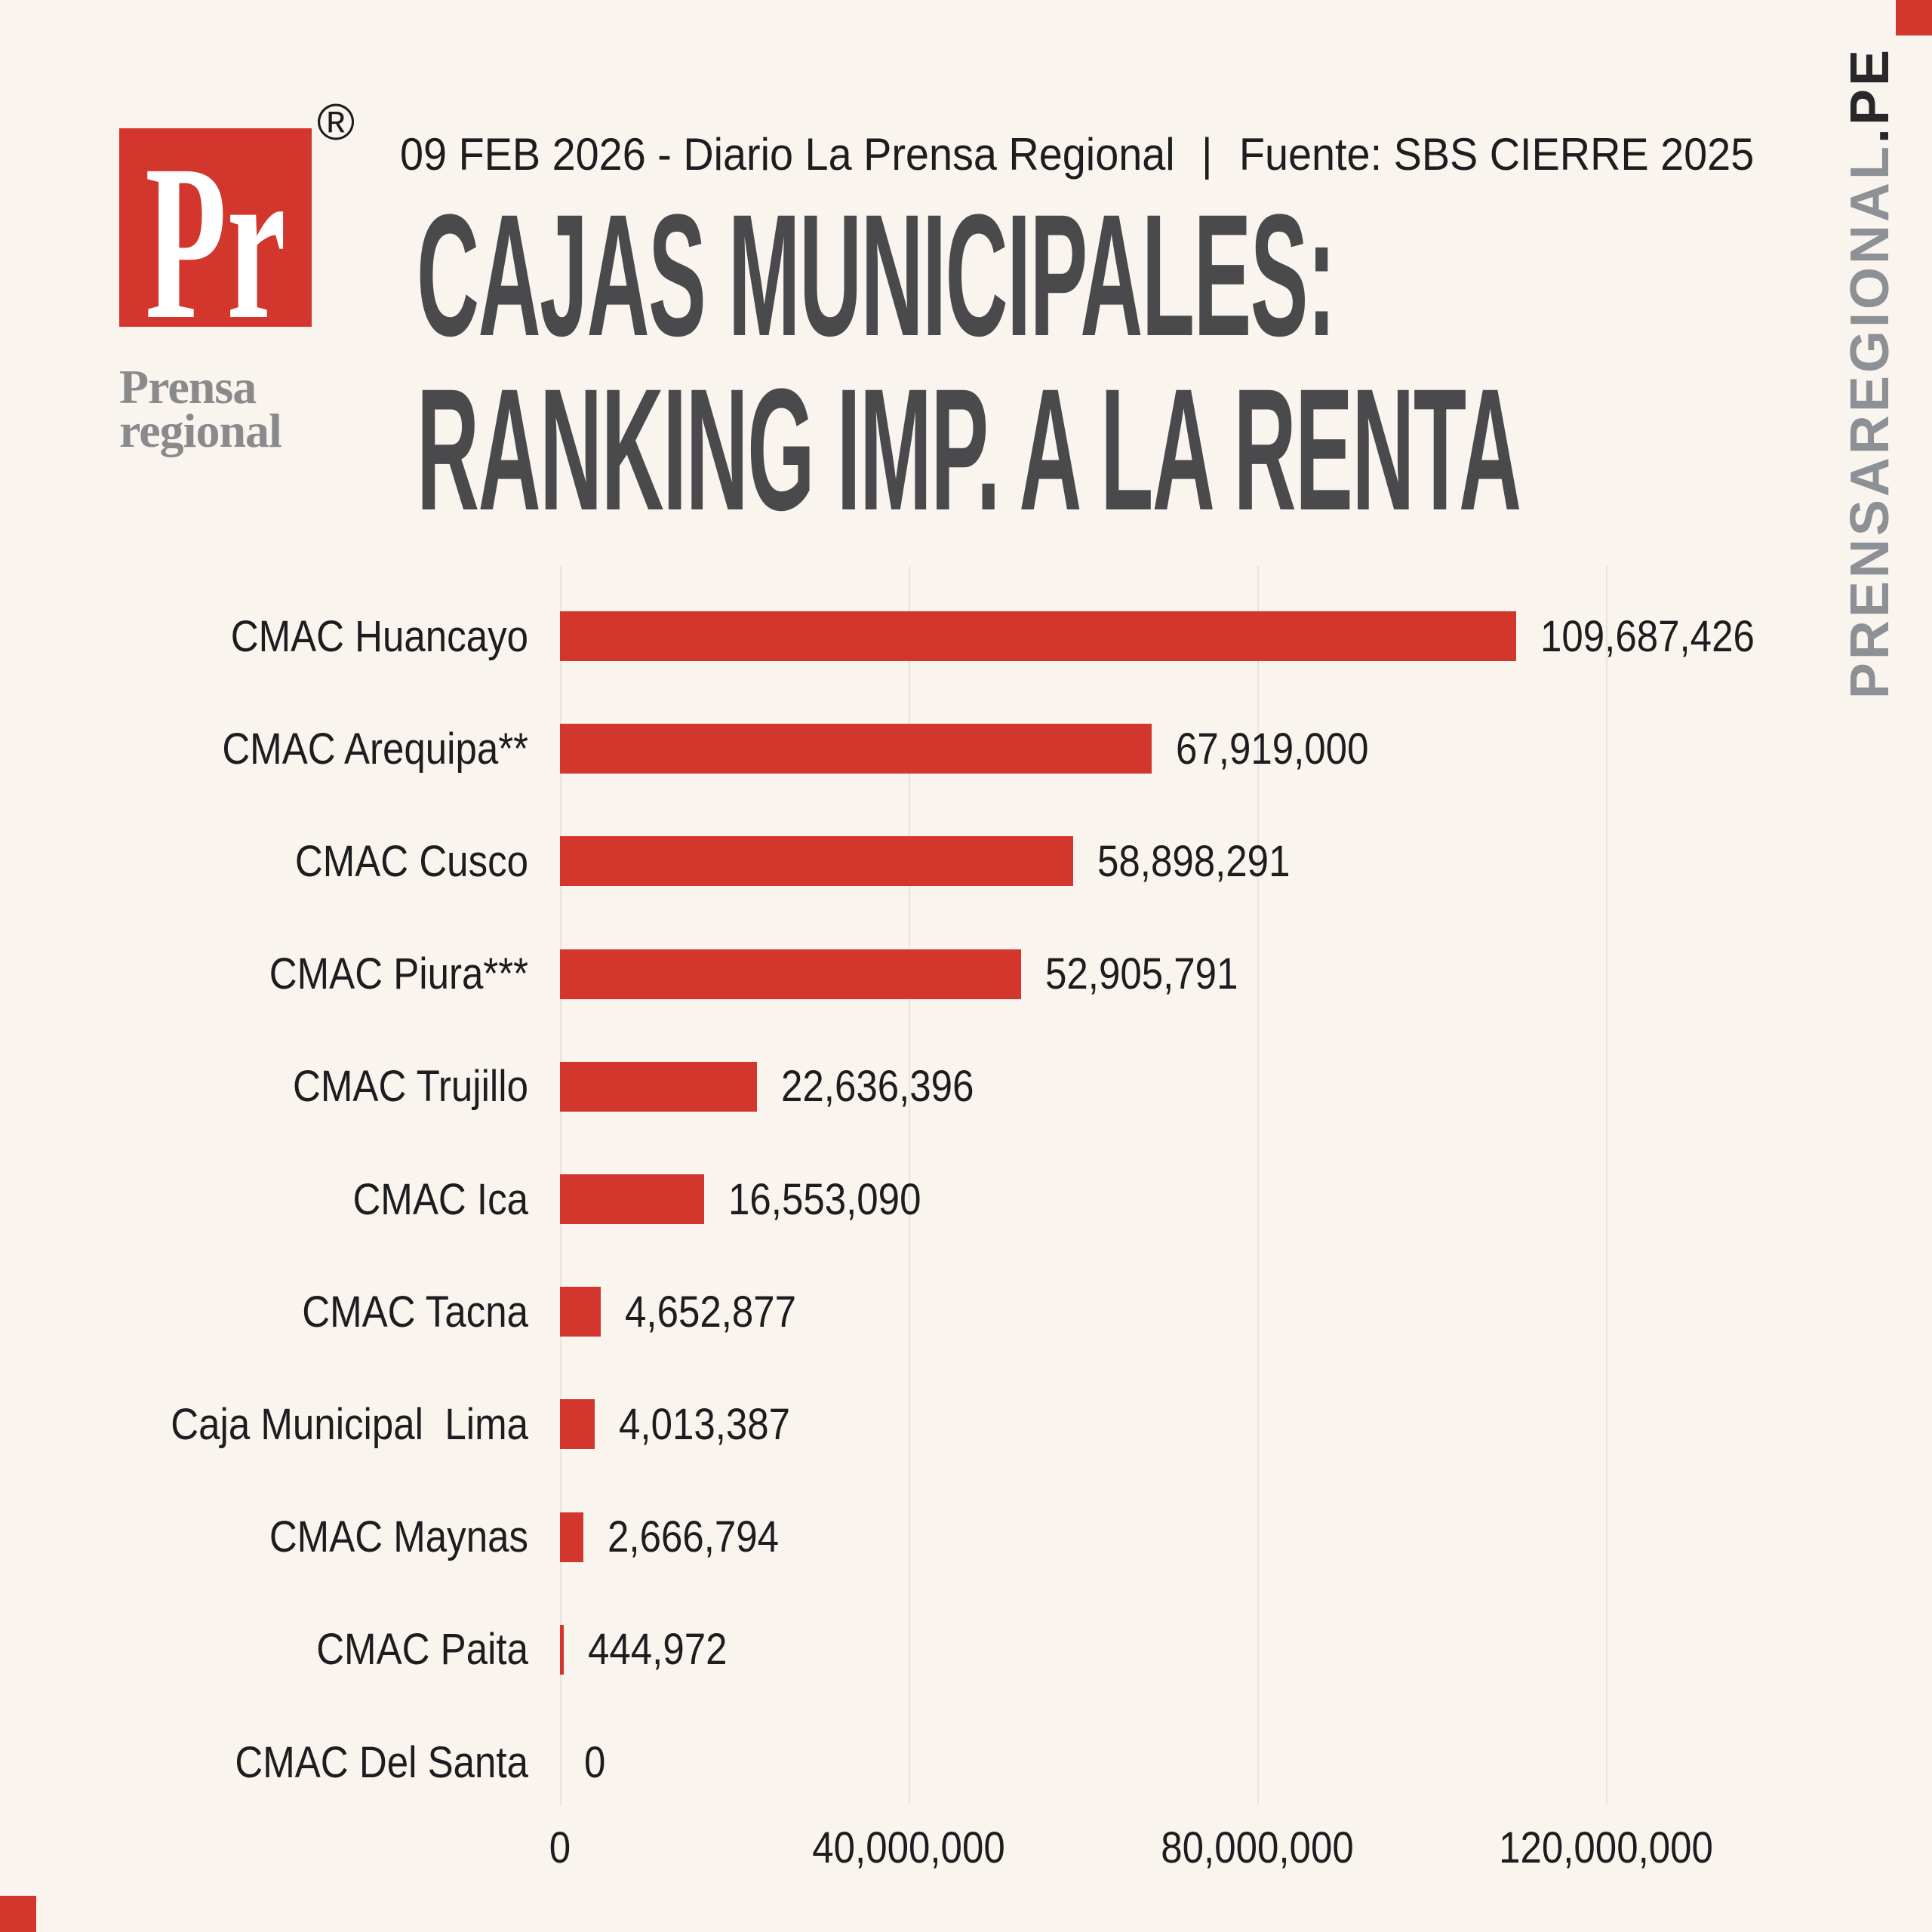 This screenshot has height=1932, width=1932. Describe the element at coordinates (410, 1087) in the screenshot. I see `category-label: CMAC Trujillo` at that location.